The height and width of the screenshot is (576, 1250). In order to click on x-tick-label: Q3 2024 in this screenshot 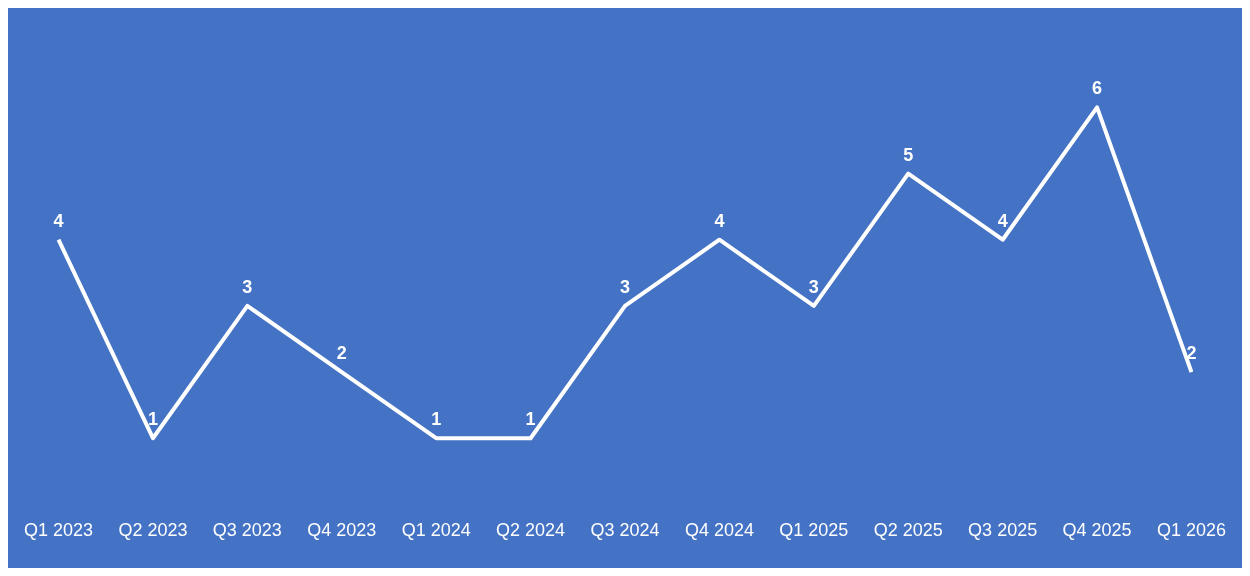, I will do `click(625, 530)`.